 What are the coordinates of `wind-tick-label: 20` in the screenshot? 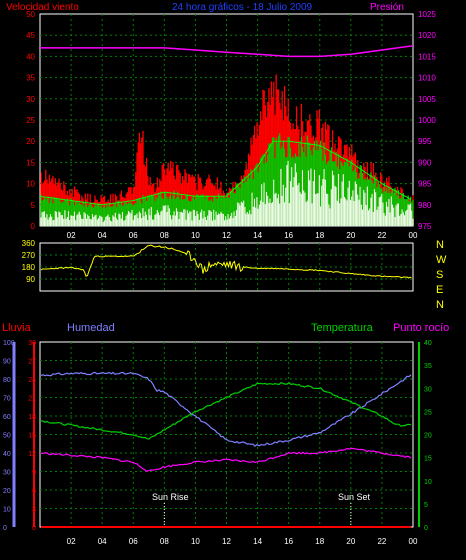 It's located at (30, 141).